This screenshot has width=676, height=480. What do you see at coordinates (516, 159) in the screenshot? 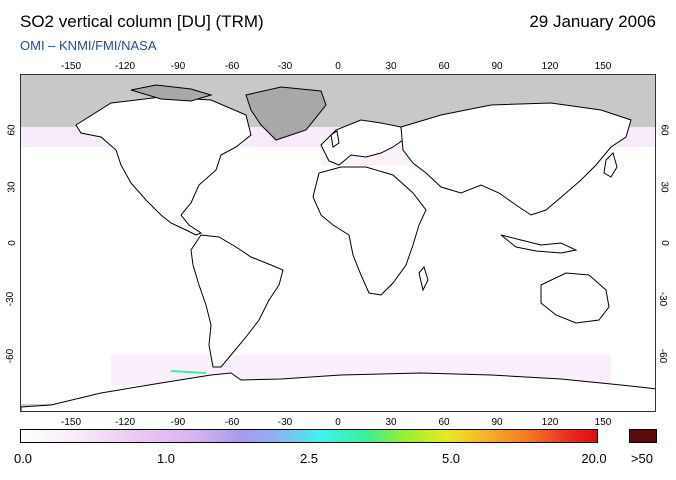
I see `asia` at bounding box center [516, 159].